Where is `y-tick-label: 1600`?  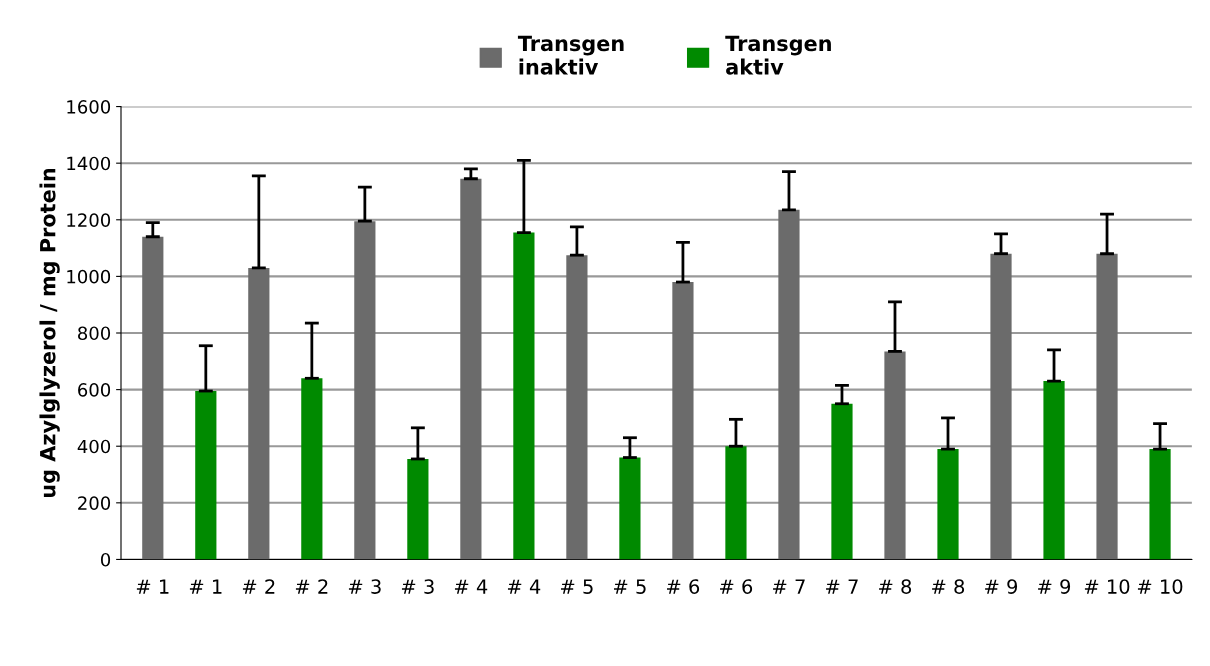 y-tick-label: 1600 is located at coordinates (89, 107).